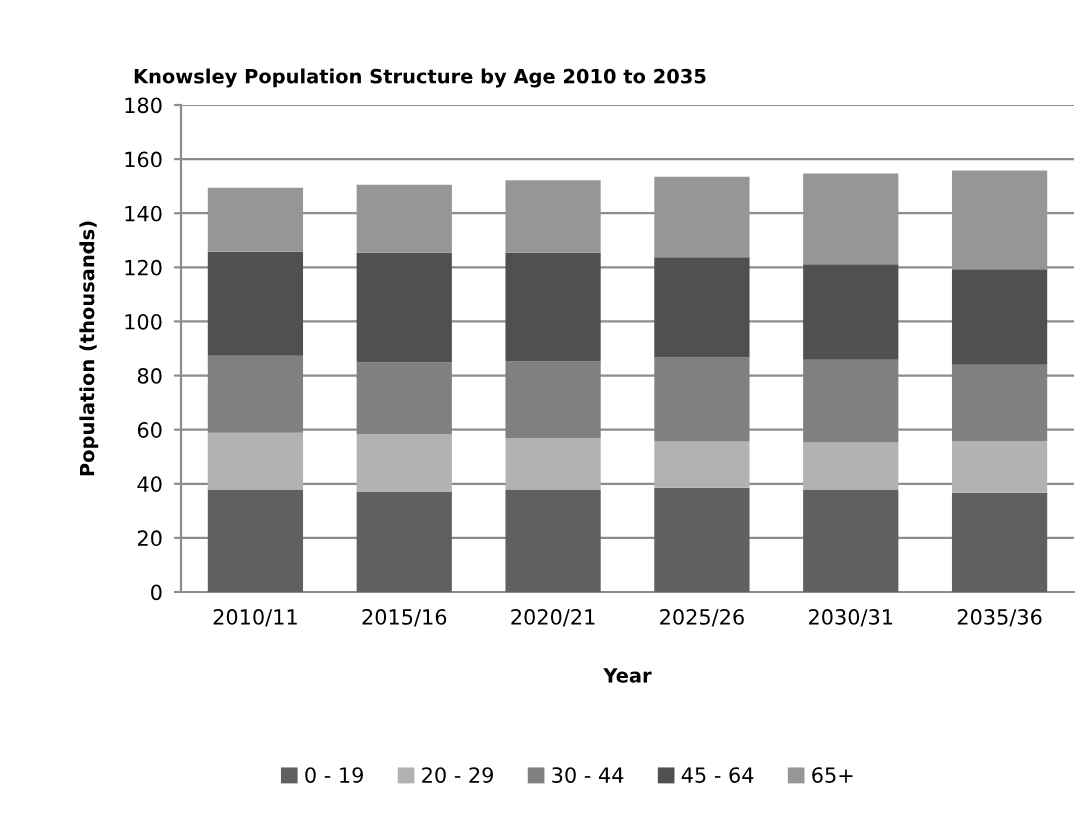 This screenshot has width=1092, height=818. I want to click on legend-label: 20 - 29, so click(457, 775).